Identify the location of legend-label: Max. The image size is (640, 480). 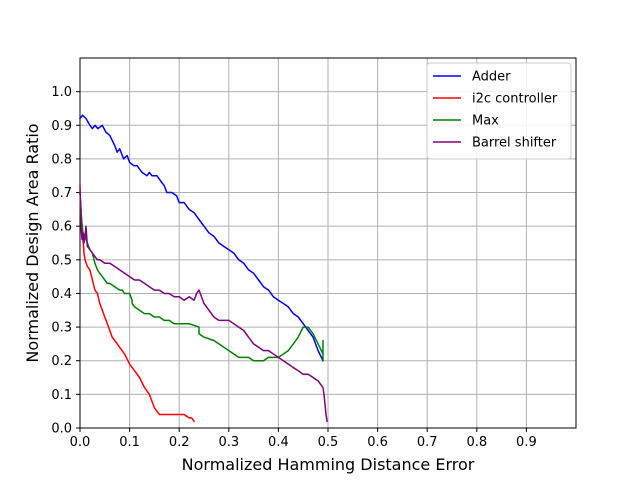
(485, 121).